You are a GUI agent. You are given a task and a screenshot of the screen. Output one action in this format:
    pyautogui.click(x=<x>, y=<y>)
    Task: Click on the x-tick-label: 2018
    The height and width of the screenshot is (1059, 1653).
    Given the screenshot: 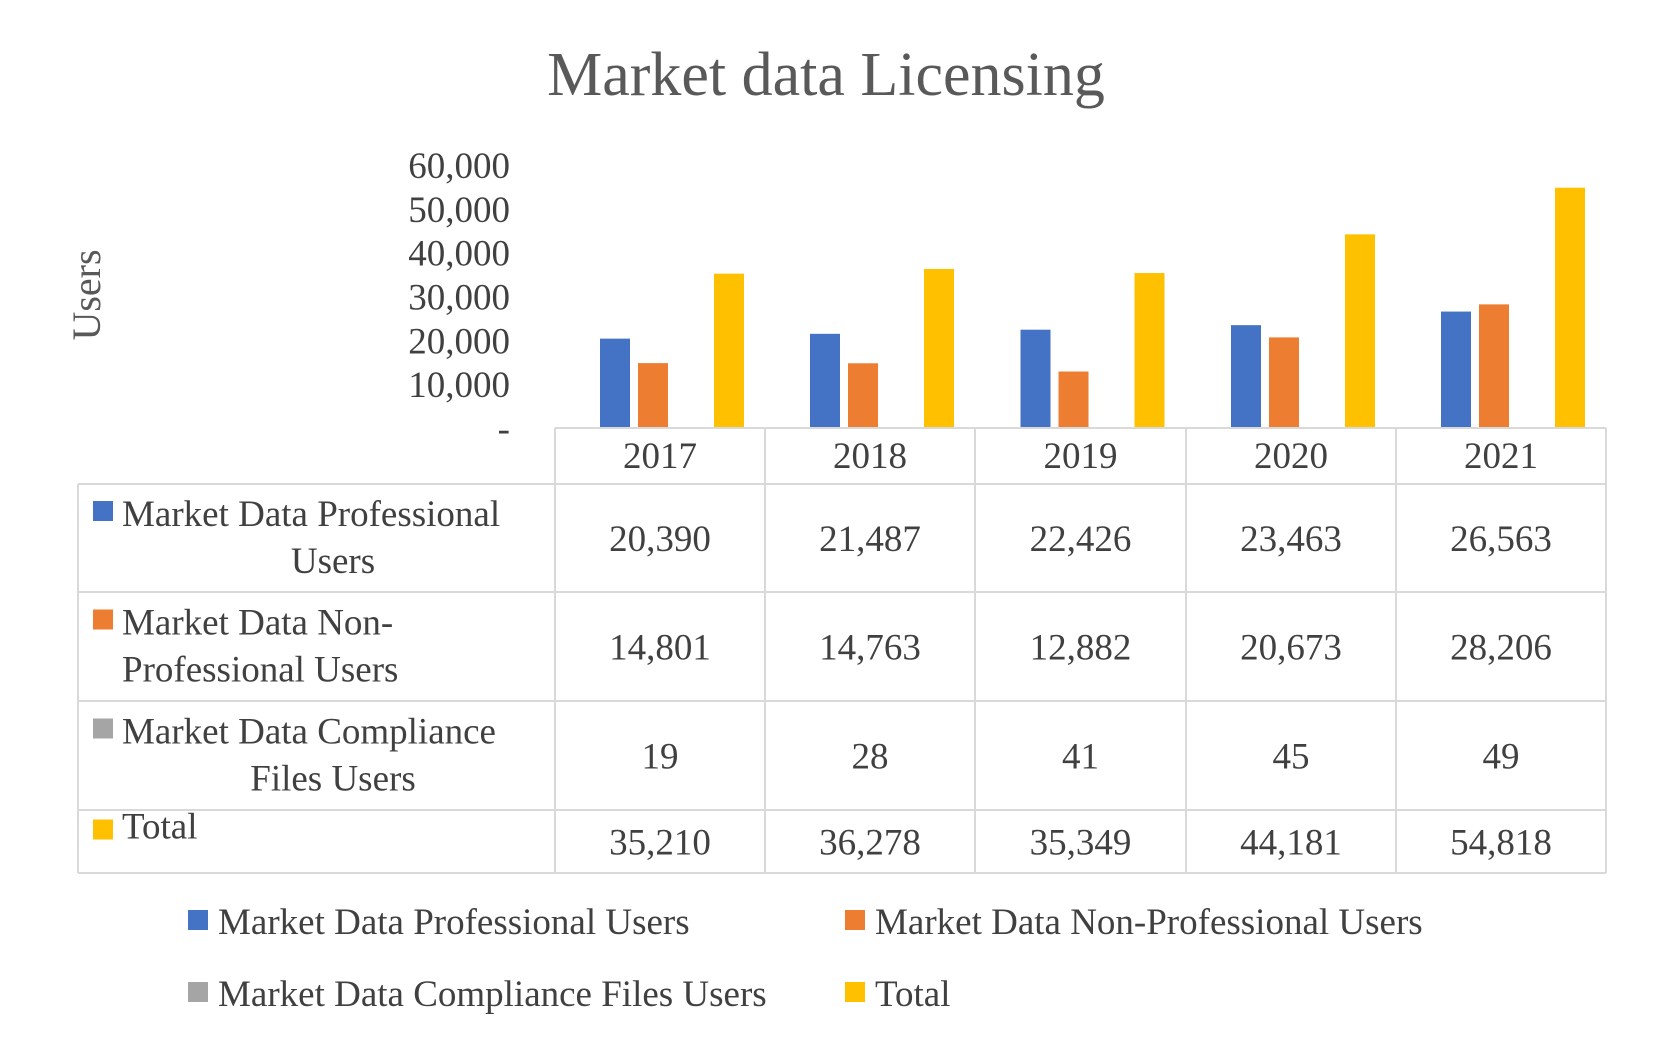 What is the action you would take?
    pyautogui.click(x=870, y=456)
    